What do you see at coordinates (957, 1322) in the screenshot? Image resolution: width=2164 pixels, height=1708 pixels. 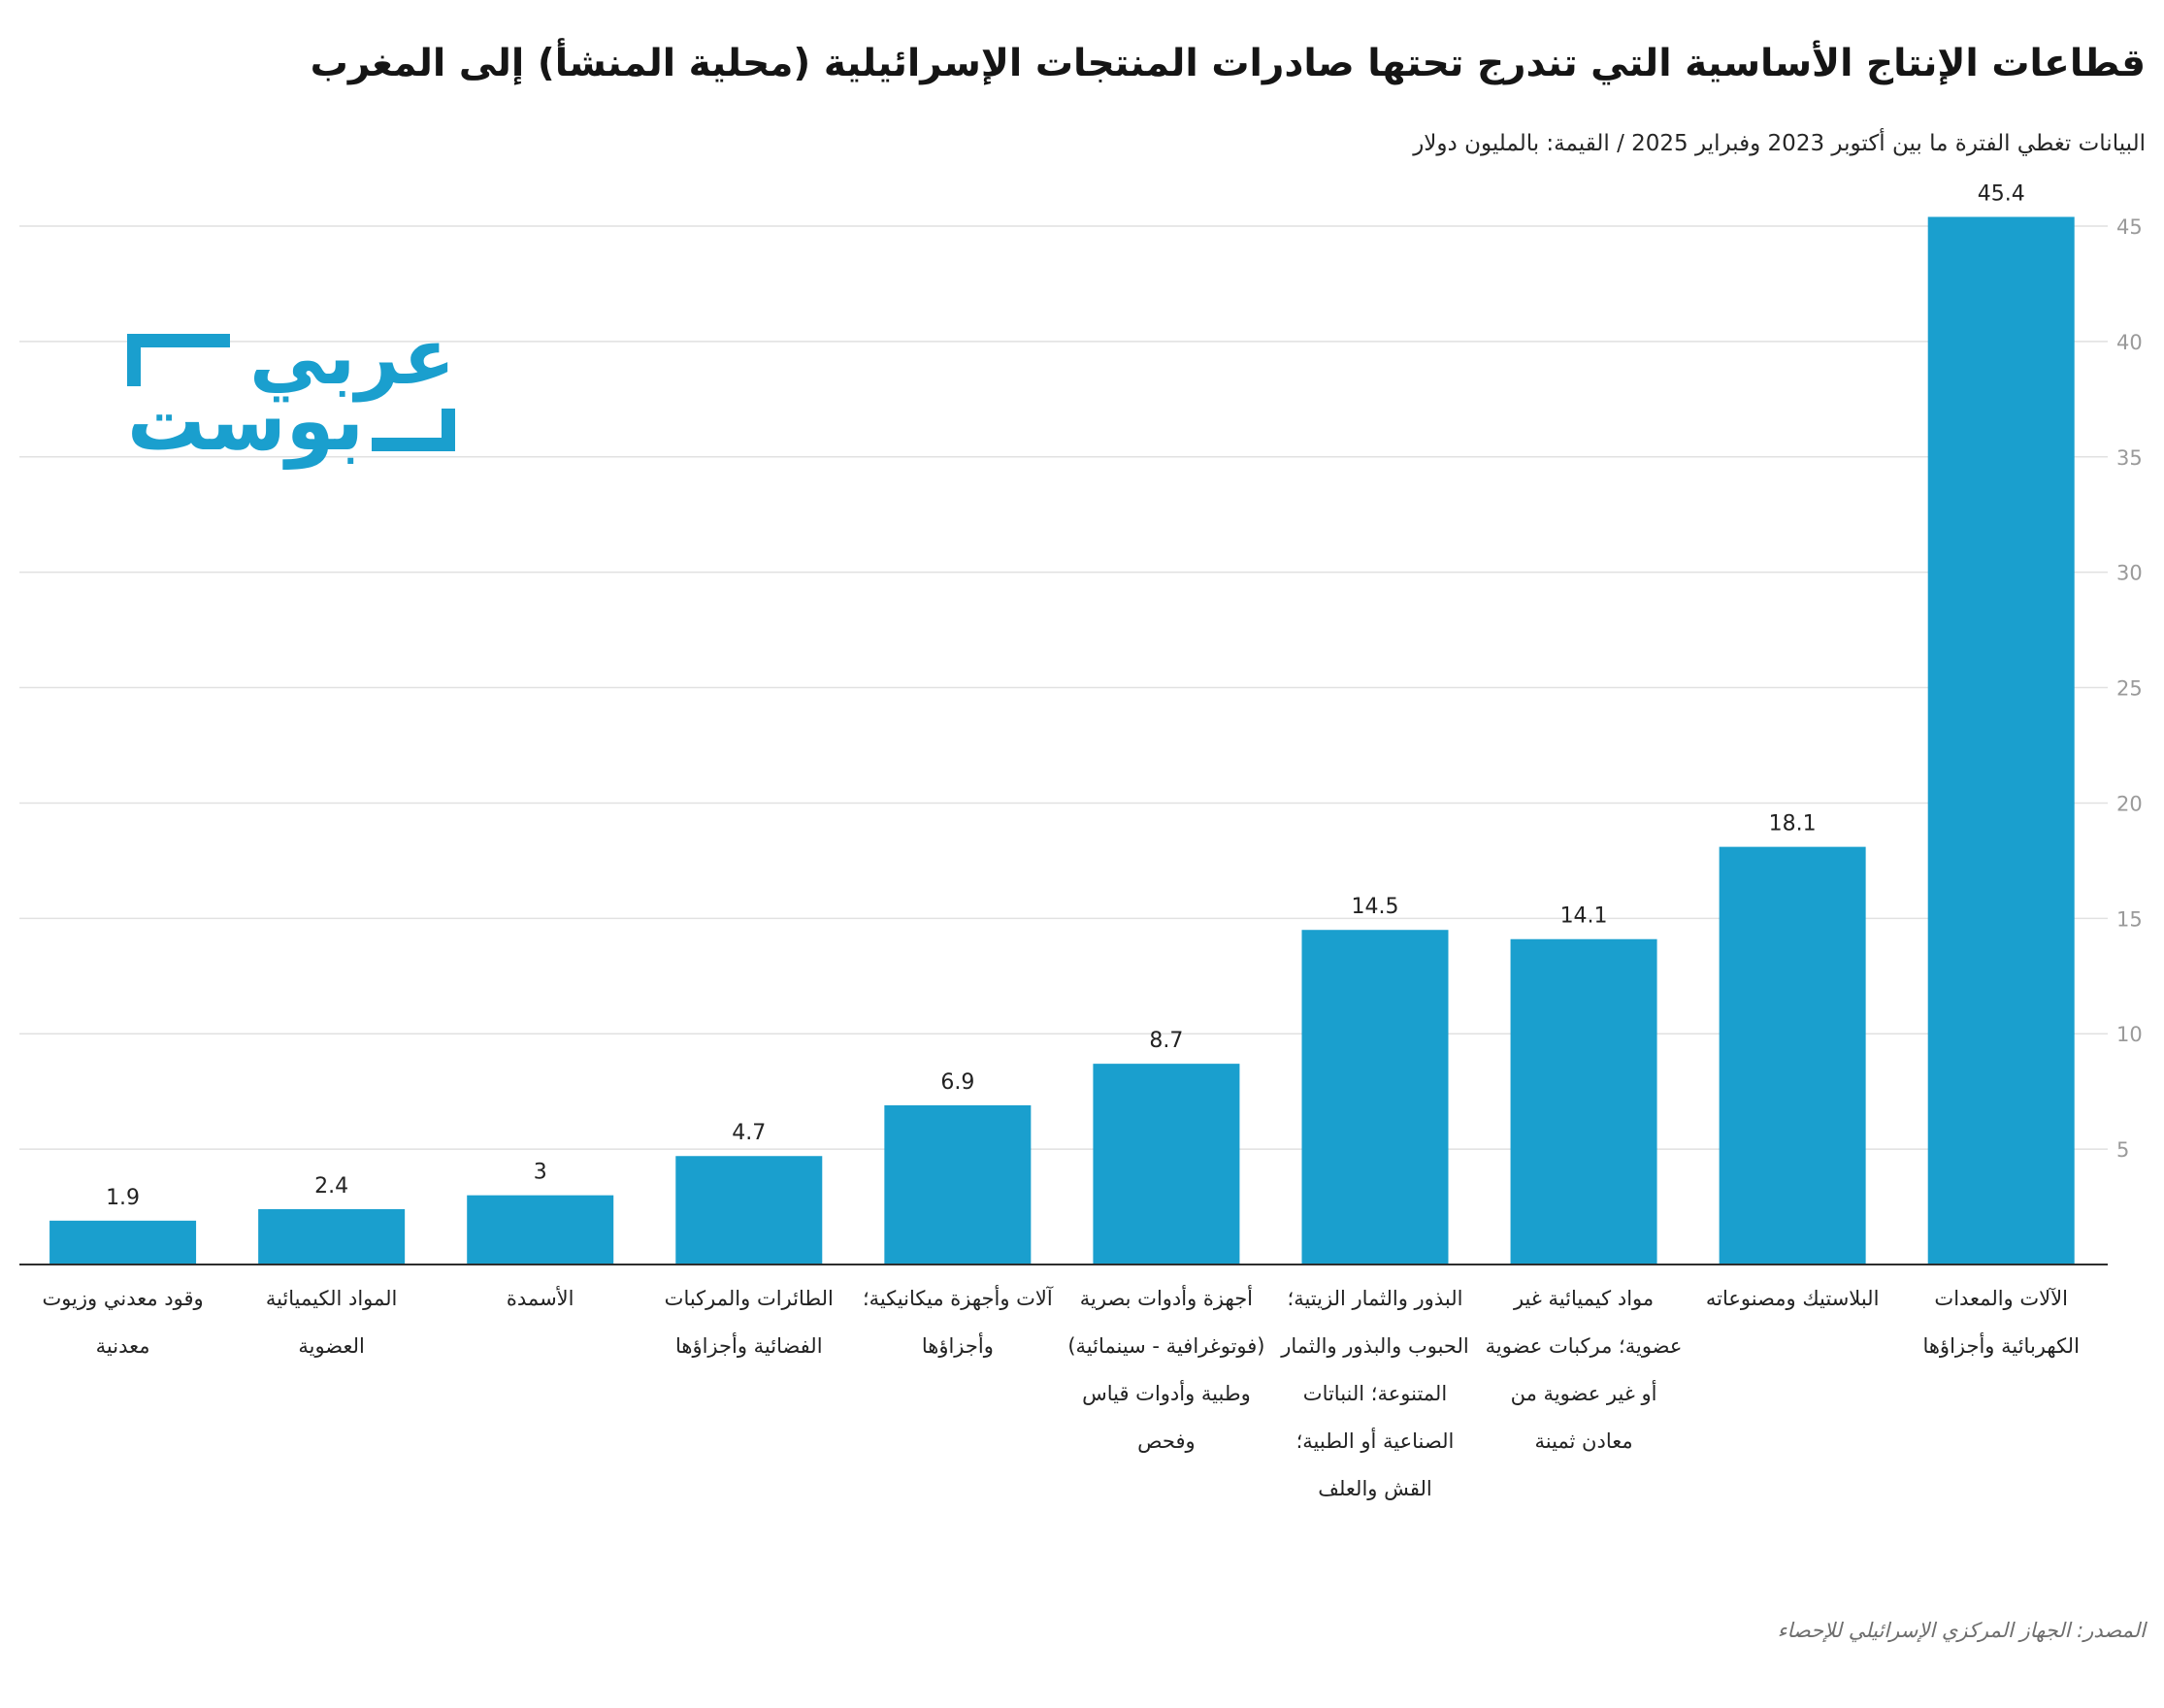 I see `category-label: آلات وأجهزة ميكانيكية؛ وأجزاؤها` at bounding box center [957, 1322].